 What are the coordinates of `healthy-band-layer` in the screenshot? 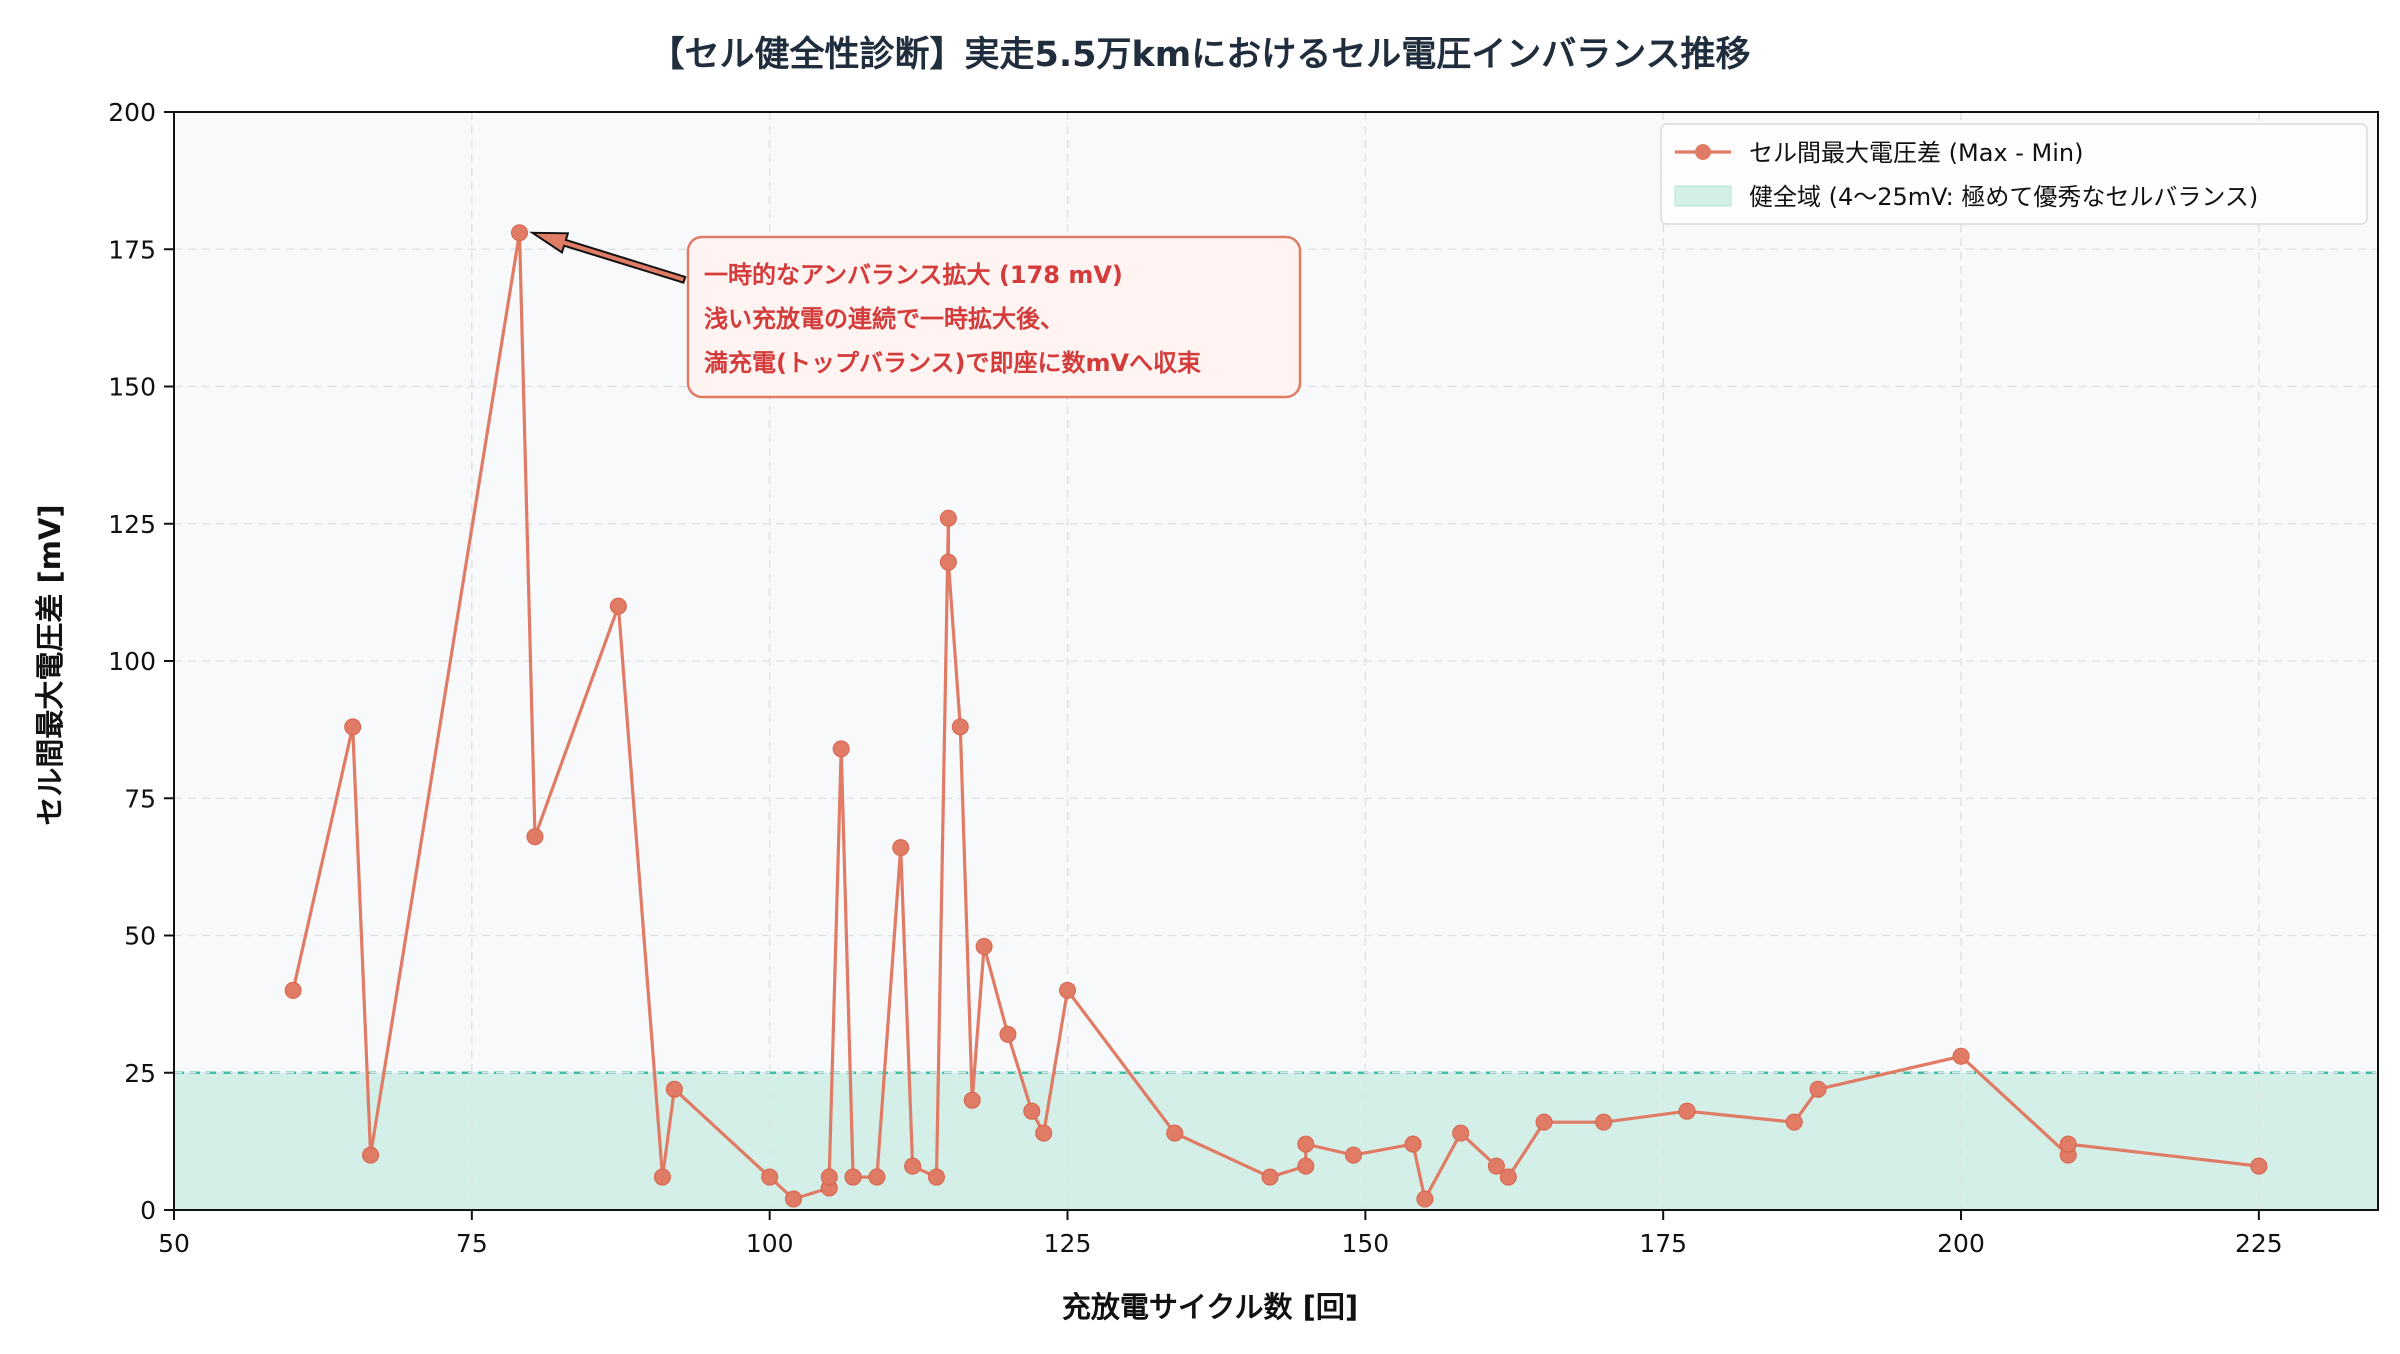 It's located at (1276, 1140).